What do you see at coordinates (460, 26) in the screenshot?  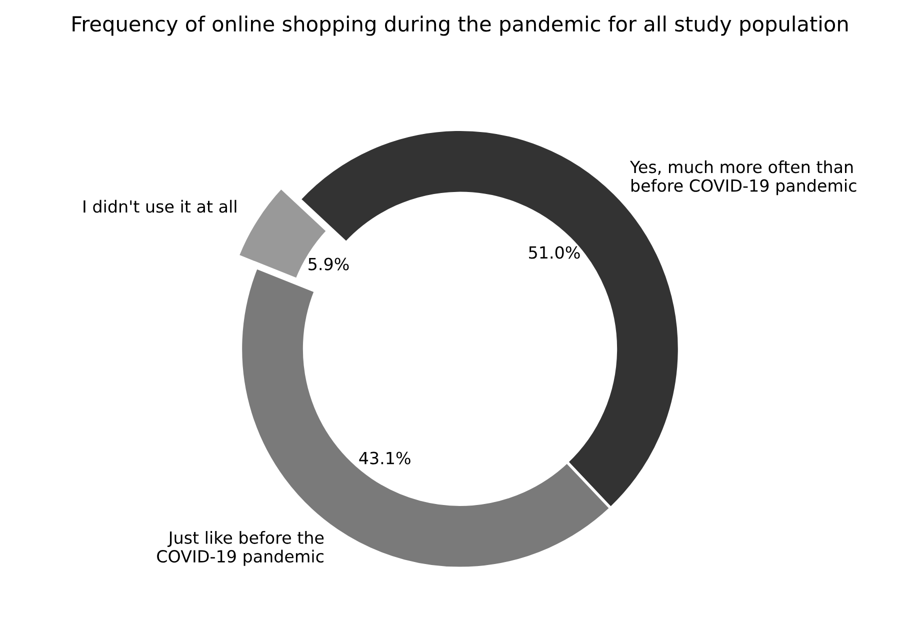 I see `chart-title: Frequency of online shopping during the pandemic for all study population` at bounding box center [460, 26].